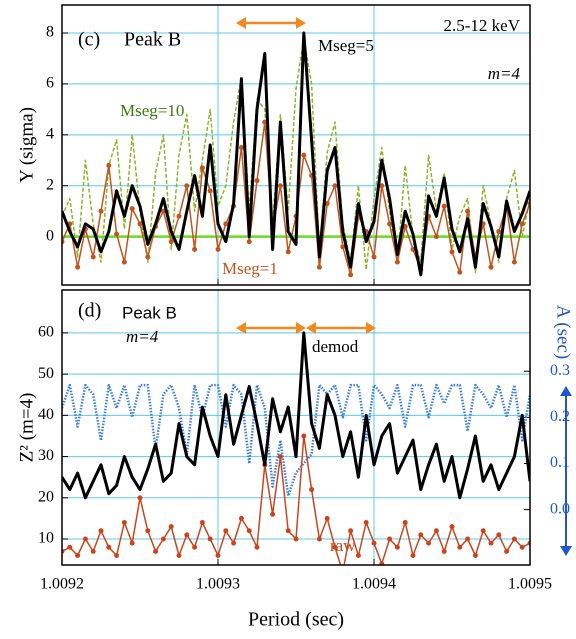 The image size is (576, 639). I want to click on x-tick-label: 1.0095, so click(530, 584).